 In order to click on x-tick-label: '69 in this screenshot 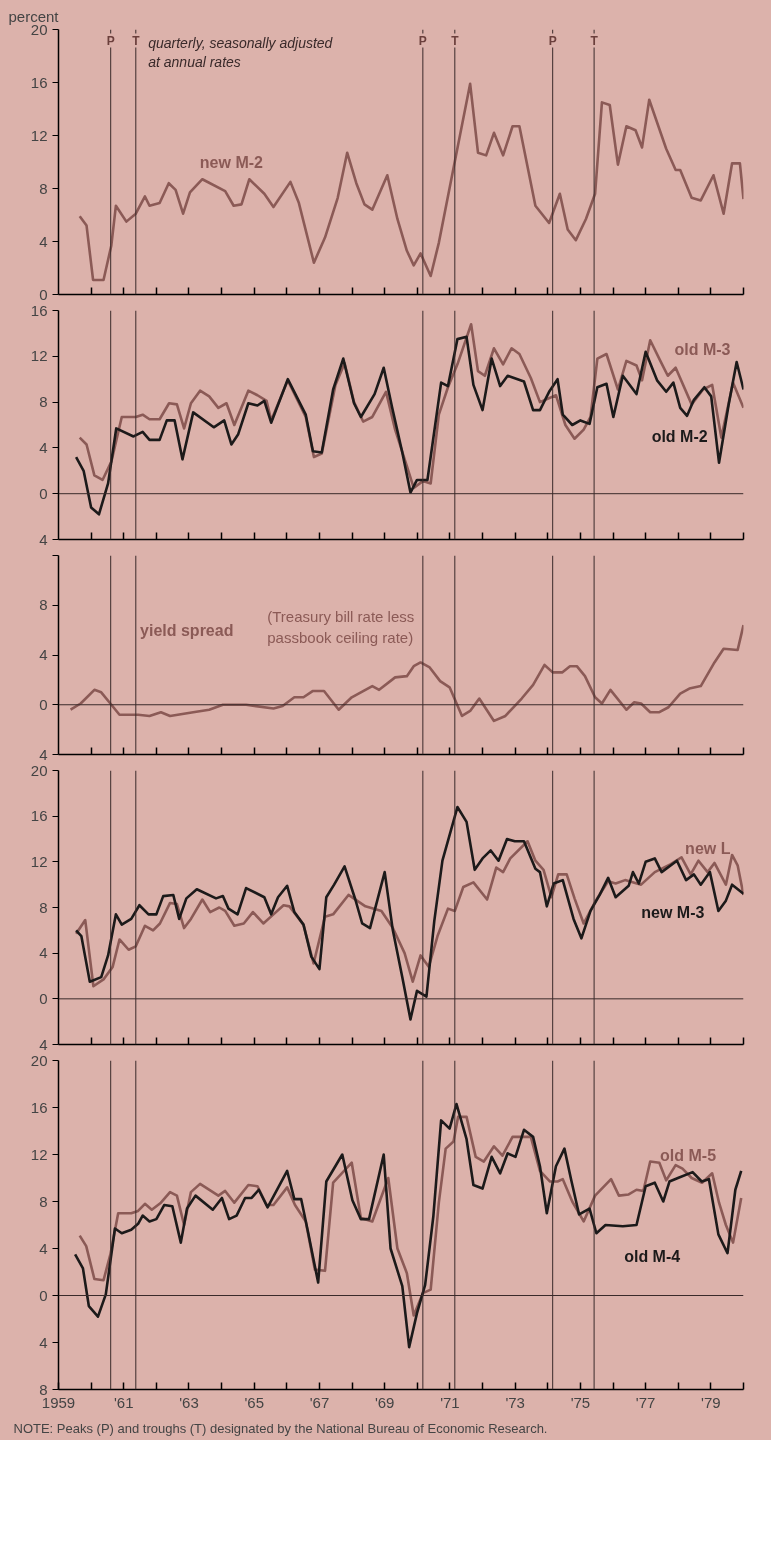, I will do `click(384, 1402)`.